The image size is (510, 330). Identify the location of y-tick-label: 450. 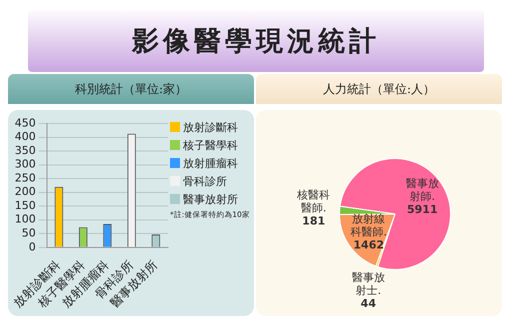
(25, 123).